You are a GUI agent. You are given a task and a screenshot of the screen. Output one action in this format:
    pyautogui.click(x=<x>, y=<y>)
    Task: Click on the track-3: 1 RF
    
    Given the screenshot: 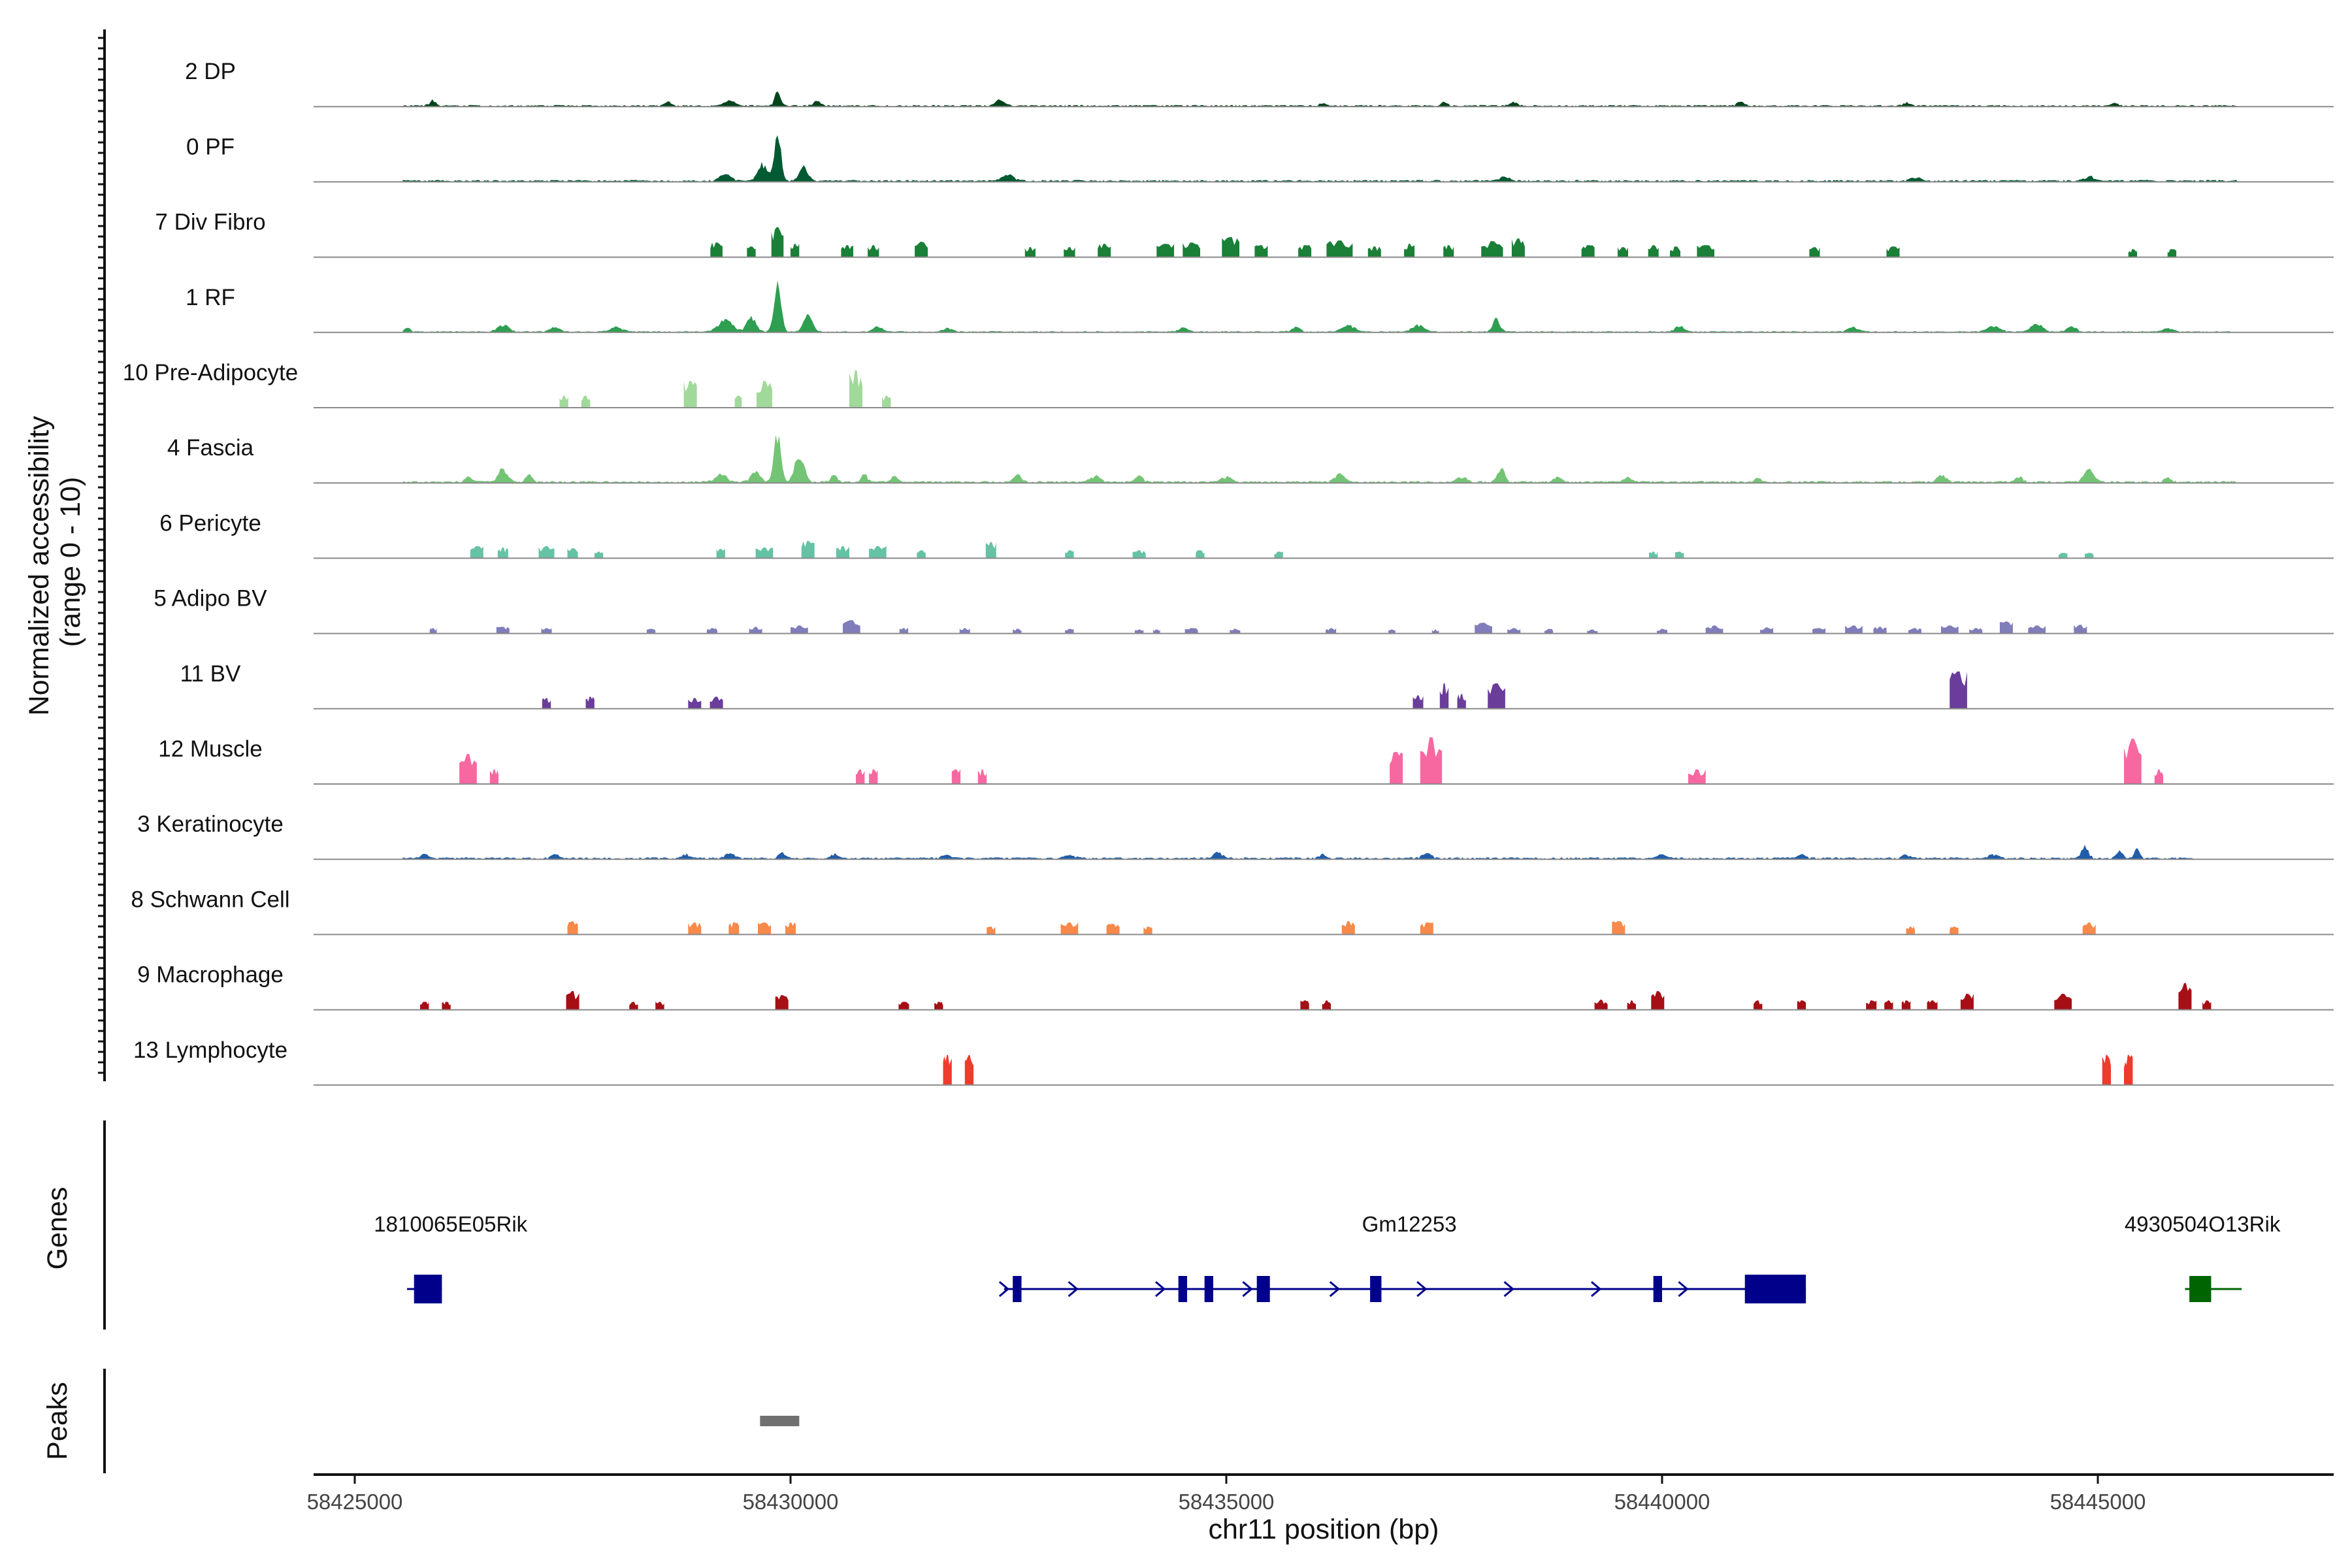 What is the action you would take?
    pyautogui.click(x=1260, y=306)
    